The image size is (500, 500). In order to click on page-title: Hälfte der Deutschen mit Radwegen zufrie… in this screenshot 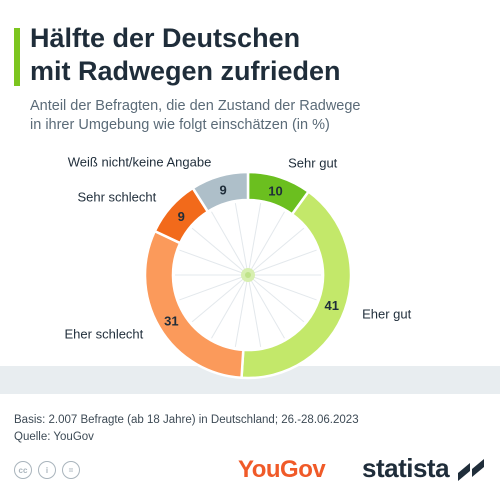, I will do `click(250, 55)`.